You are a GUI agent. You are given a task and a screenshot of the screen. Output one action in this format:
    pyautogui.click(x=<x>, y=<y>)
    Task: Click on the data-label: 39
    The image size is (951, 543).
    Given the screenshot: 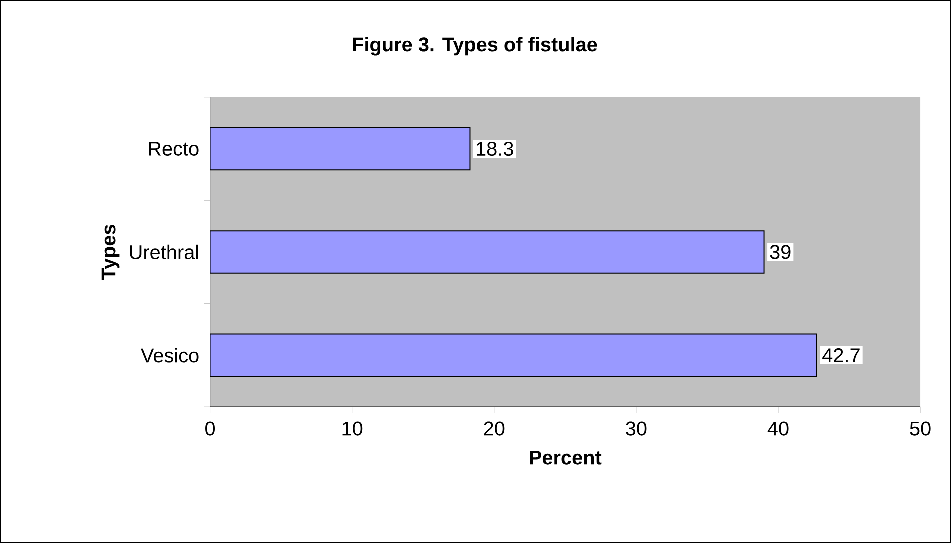 What is the action you would take?
    pyautogui.click(x=780, y=252)
    